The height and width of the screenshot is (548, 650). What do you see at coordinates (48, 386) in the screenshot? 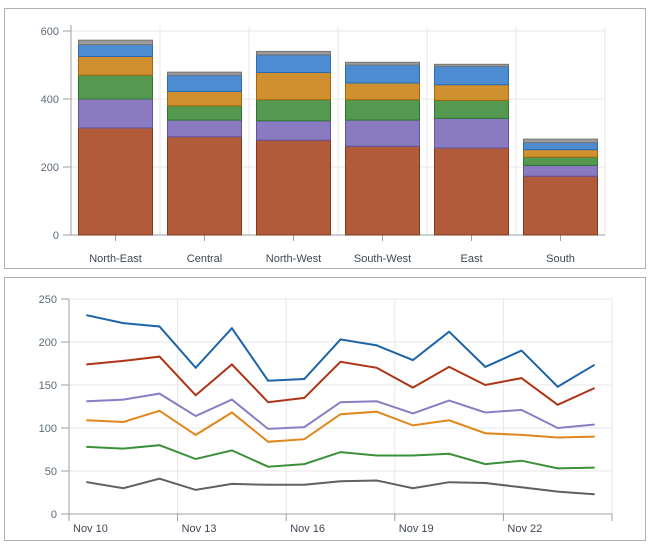
I see `y-axis-label: 150` at bounding box center [48, 386].